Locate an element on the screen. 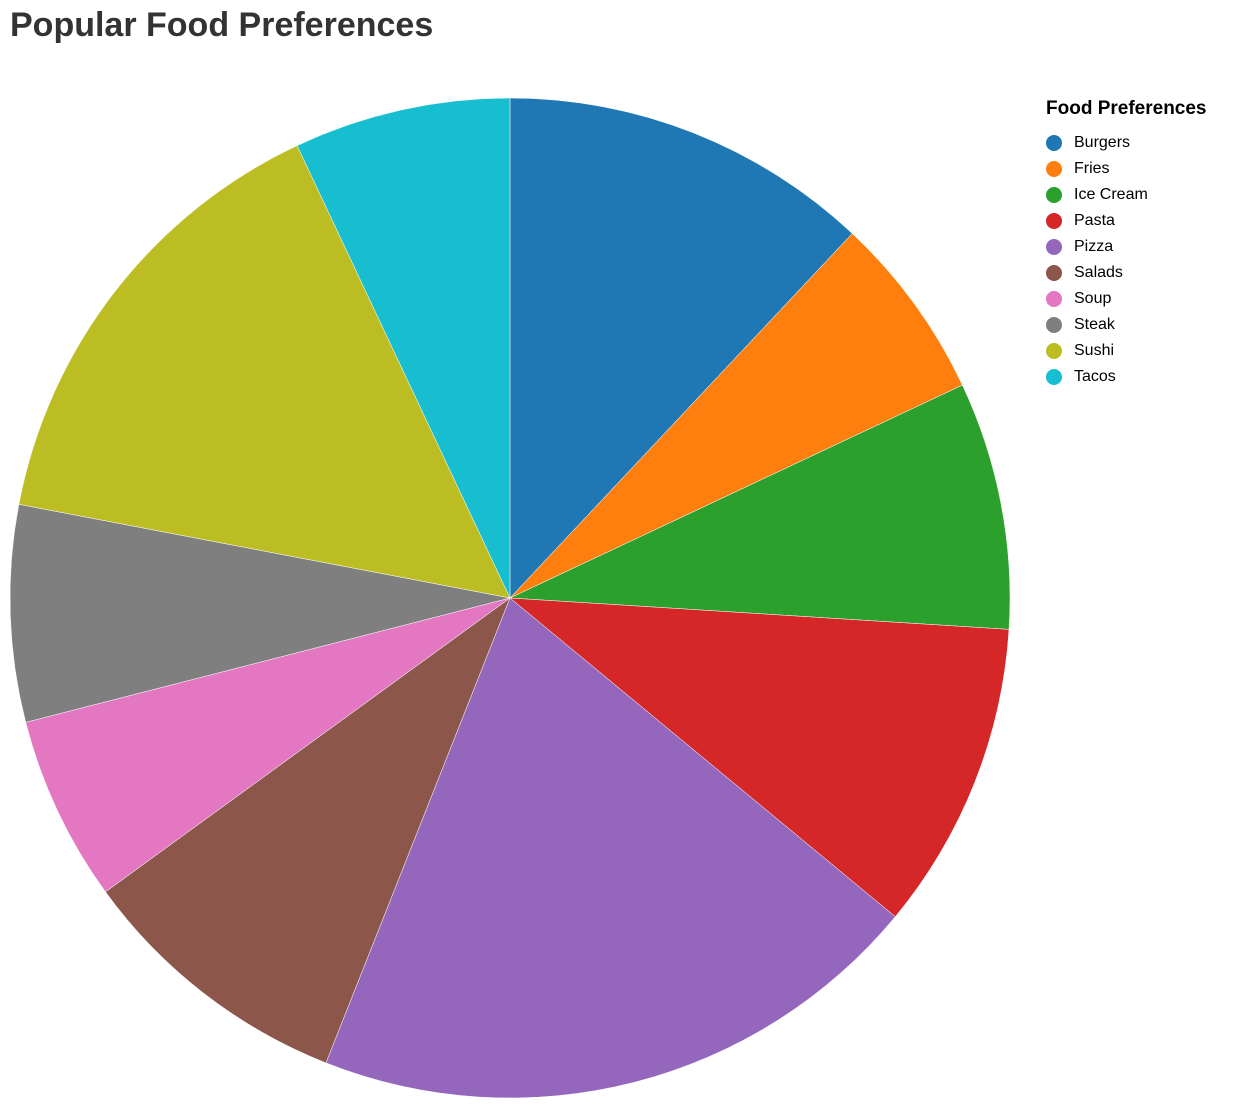  legend-item-pasta: Pasta is located at coordinates (1141, 221).